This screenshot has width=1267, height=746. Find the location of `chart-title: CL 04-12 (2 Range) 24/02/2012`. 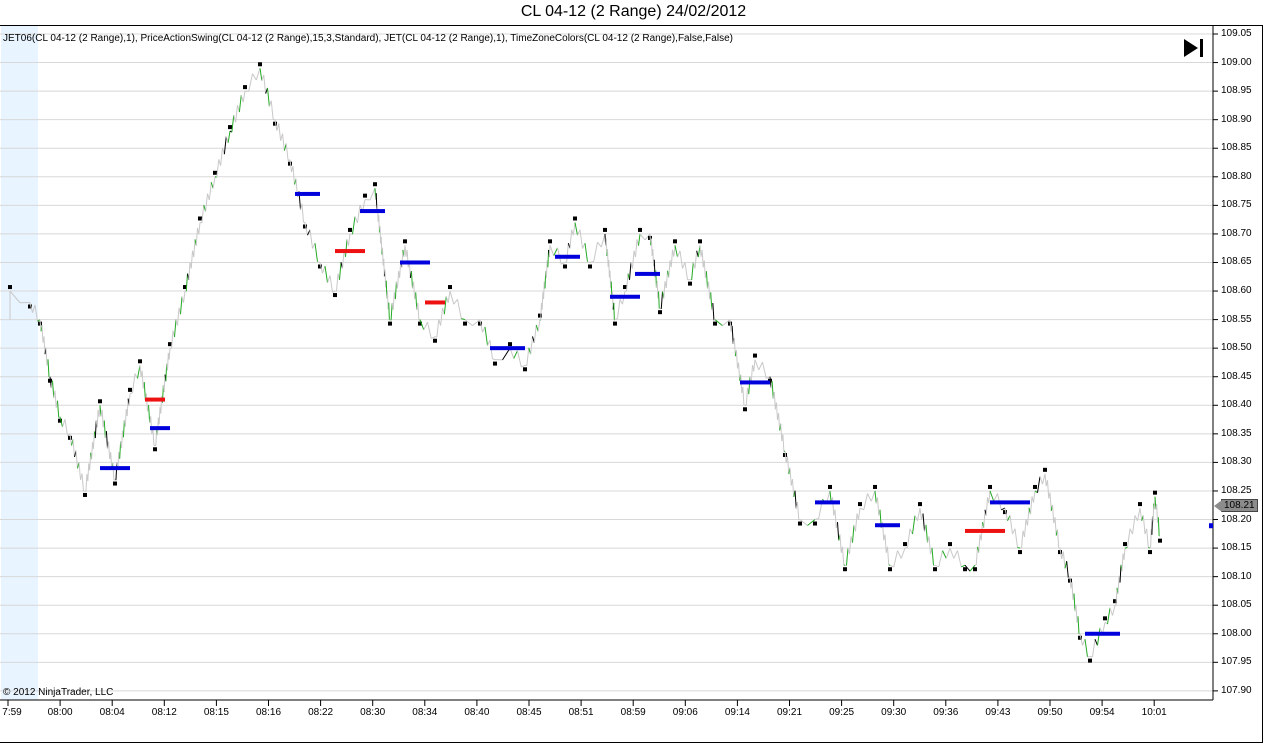

chart-title: CL 04-12 (2 Range) 24/02/2012 is located at coordinates (633, 11).